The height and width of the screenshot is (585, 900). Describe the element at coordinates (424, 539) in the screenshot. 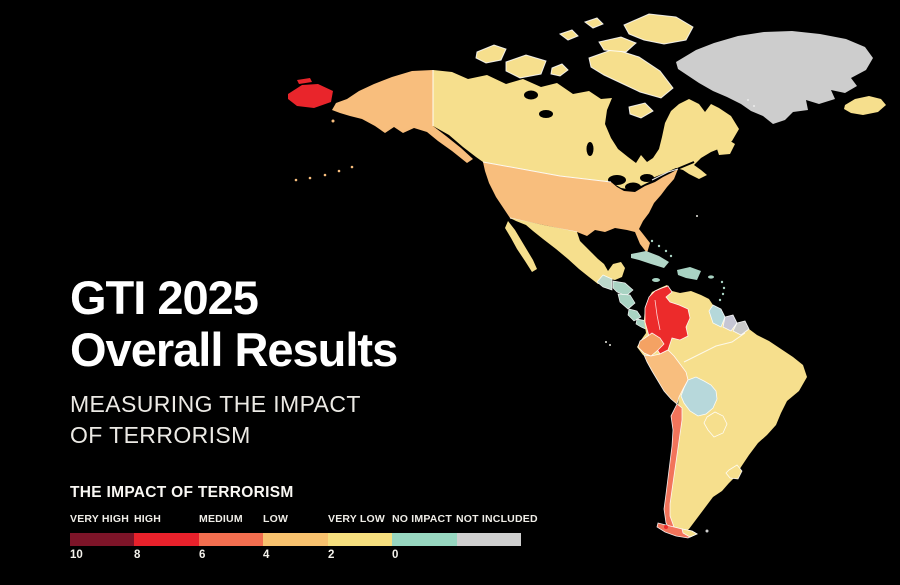

I see `legend-swatch-no-impact` at that location.